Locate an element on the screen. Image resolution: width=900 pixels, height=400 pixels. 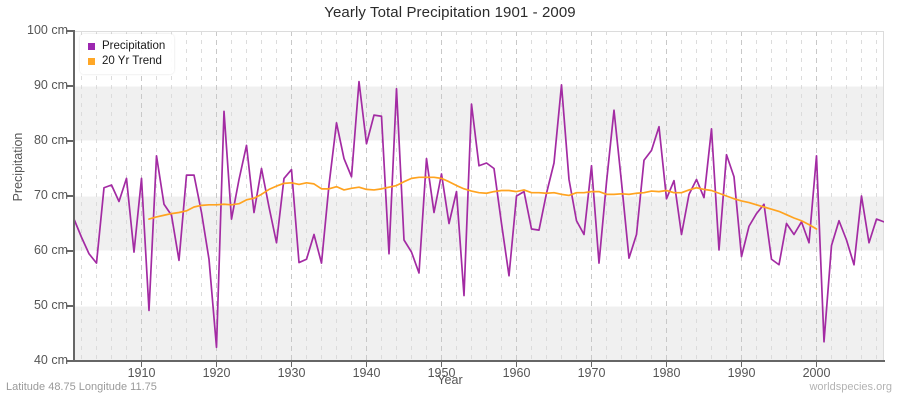
y-tick-label: 40 cm is located at coordinates (50, 360).